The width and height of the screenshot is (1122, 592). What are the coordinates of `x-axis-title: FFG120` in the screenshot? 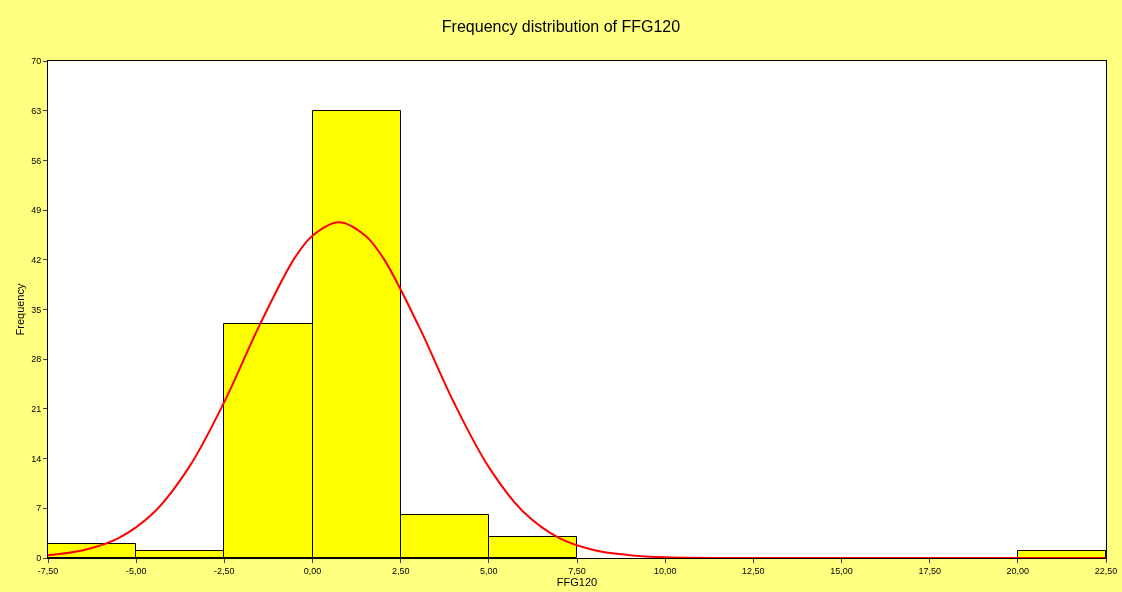 It's located at (577, 581).